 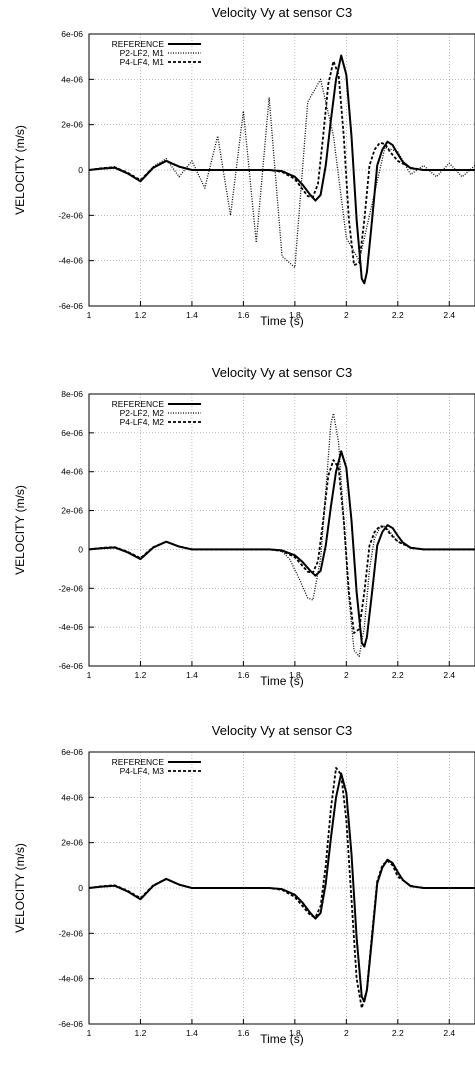 I want to click on legend-label: P4-LF4, M3, so click(x=142, y=771).